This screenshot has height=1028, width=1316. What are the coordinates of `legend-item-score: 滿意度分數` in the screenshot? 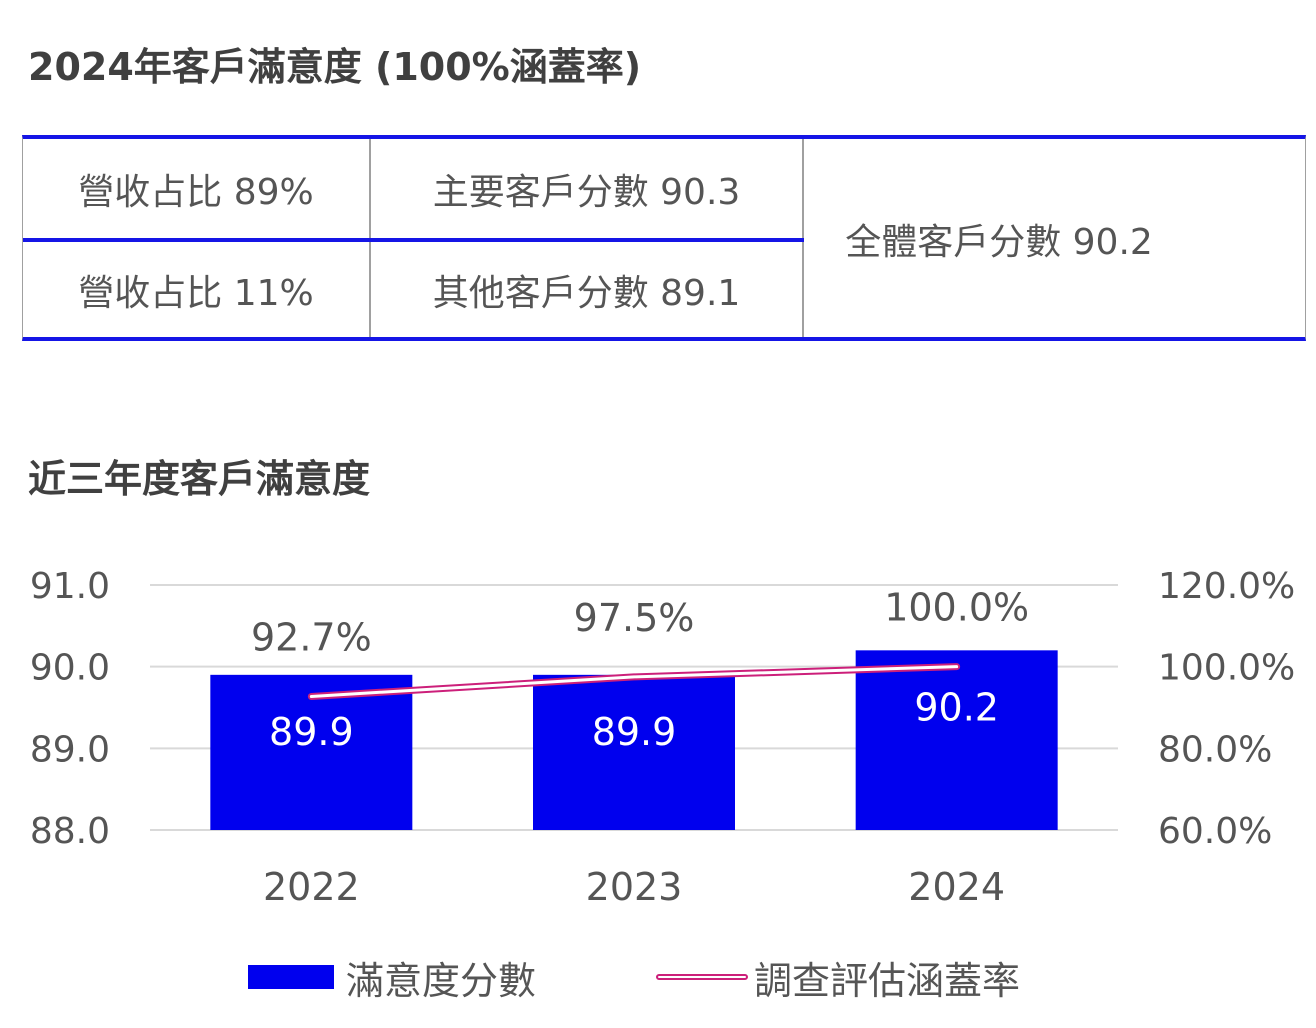 It's located at (392, 977).